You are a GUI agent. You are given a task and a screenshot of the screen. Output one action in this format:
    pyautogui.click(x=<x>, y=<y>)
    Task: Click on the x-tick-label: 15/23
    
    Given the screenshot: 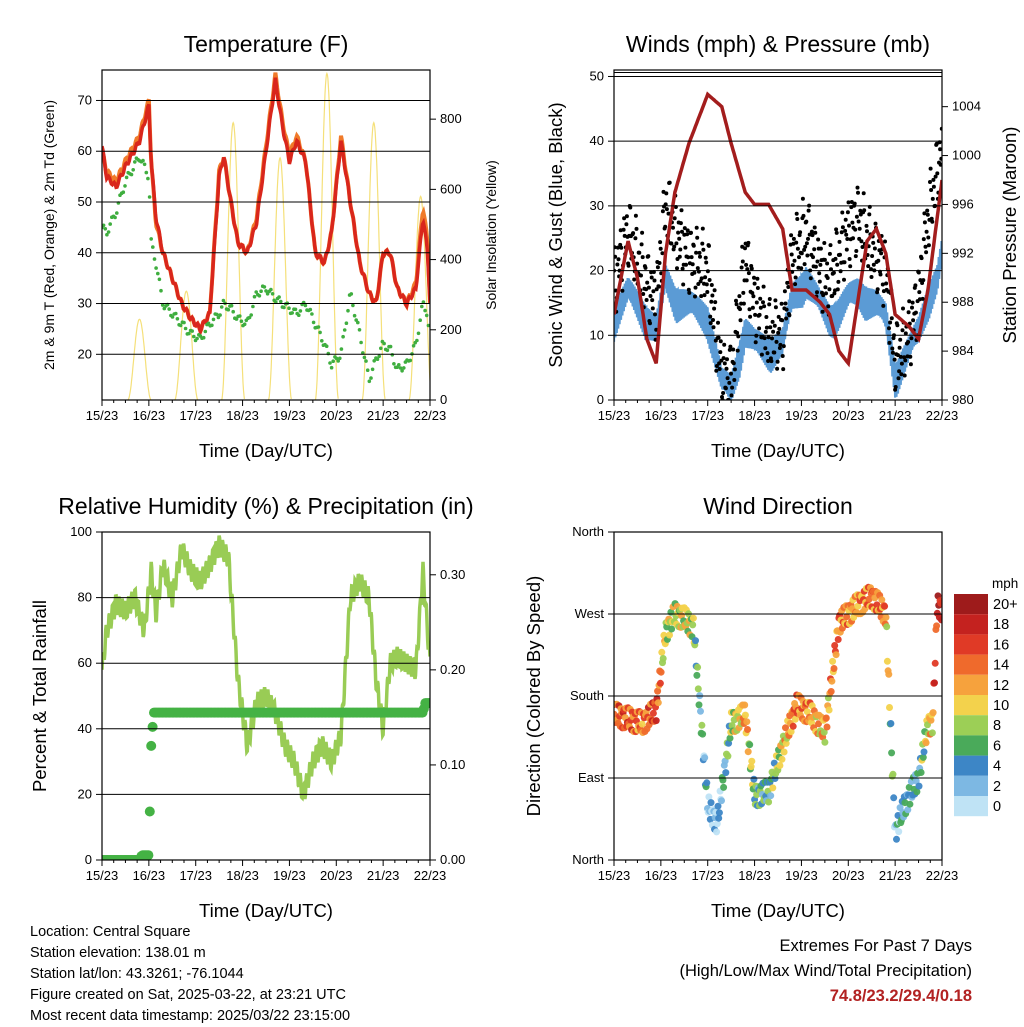 What is the action you would take?
    pyautogui.click(x=102, y=415)
    